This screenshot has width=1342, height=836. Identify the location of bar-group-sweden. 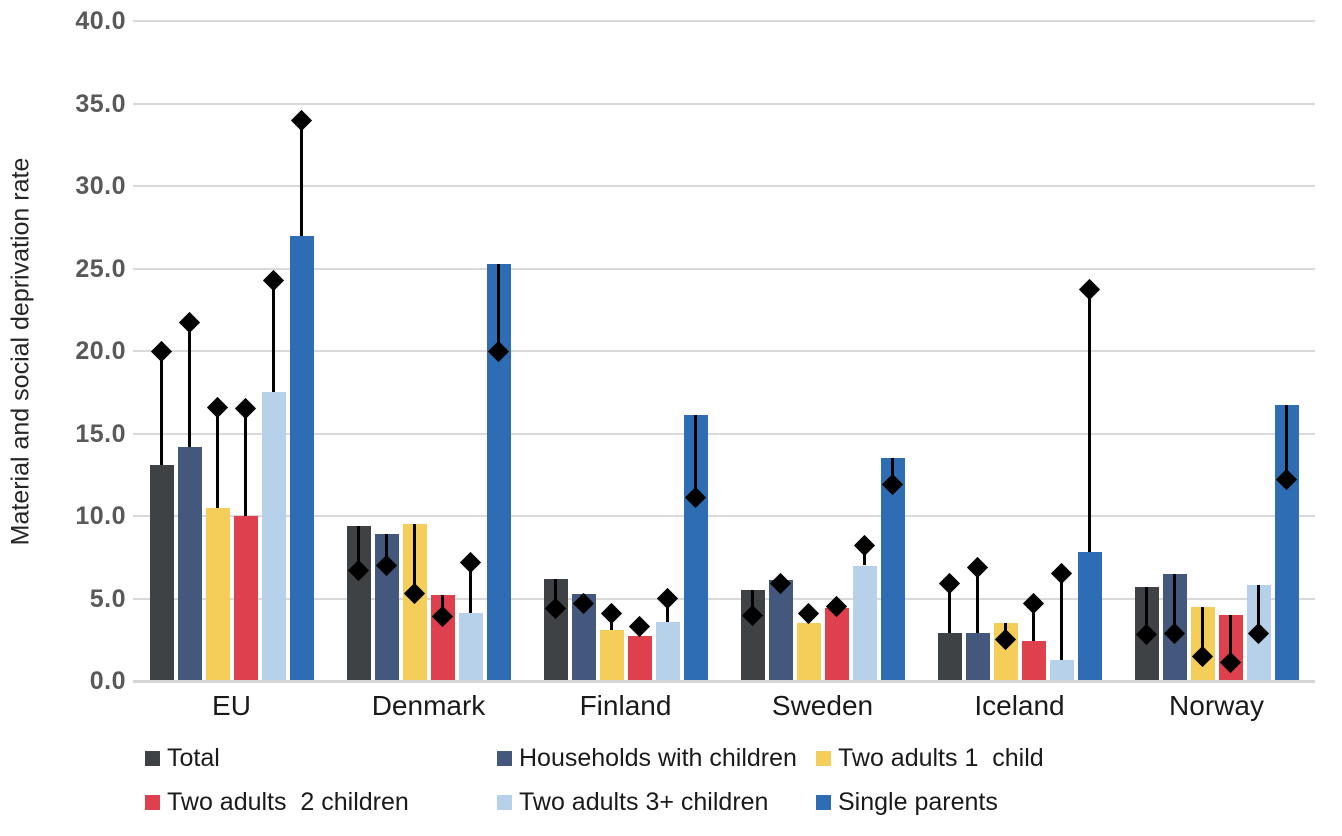
(822, 351).